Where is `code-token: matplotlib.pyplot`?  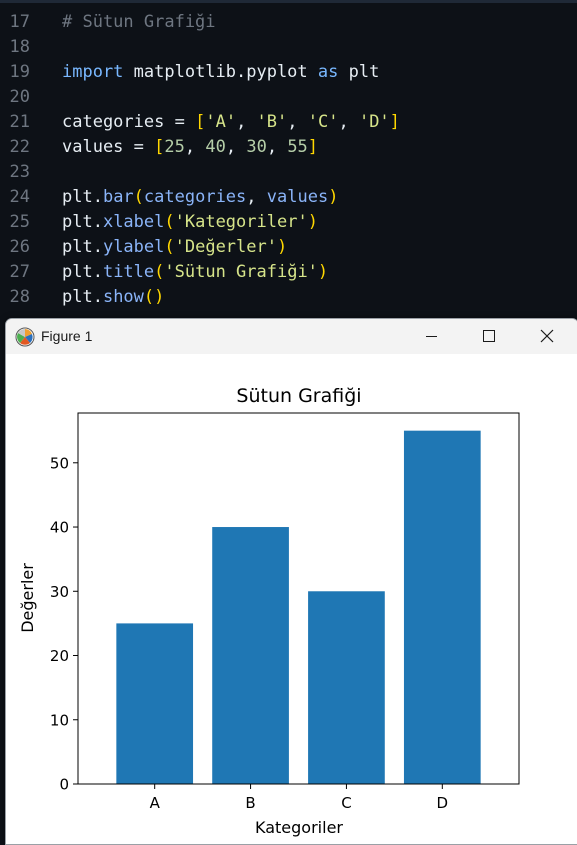
code-token: matplotlib.pyplot is located at coordinates (220, 72).